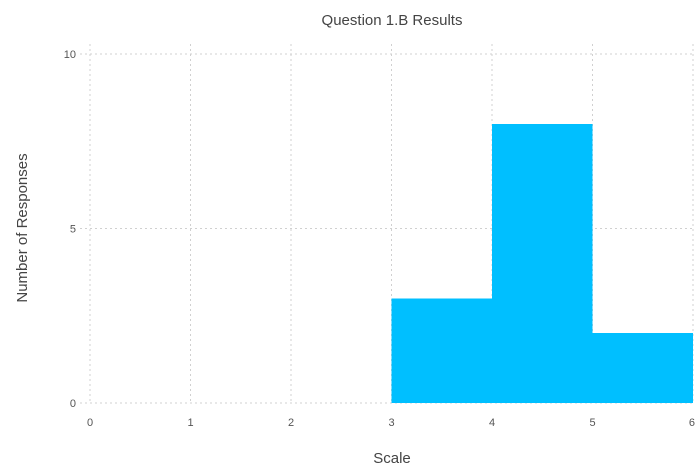 The image size is (695, 470). What do you see at coordinates (73, 230) in the screenshot?
I see `y-tick-label: 5` at bounding box center [73, 230].